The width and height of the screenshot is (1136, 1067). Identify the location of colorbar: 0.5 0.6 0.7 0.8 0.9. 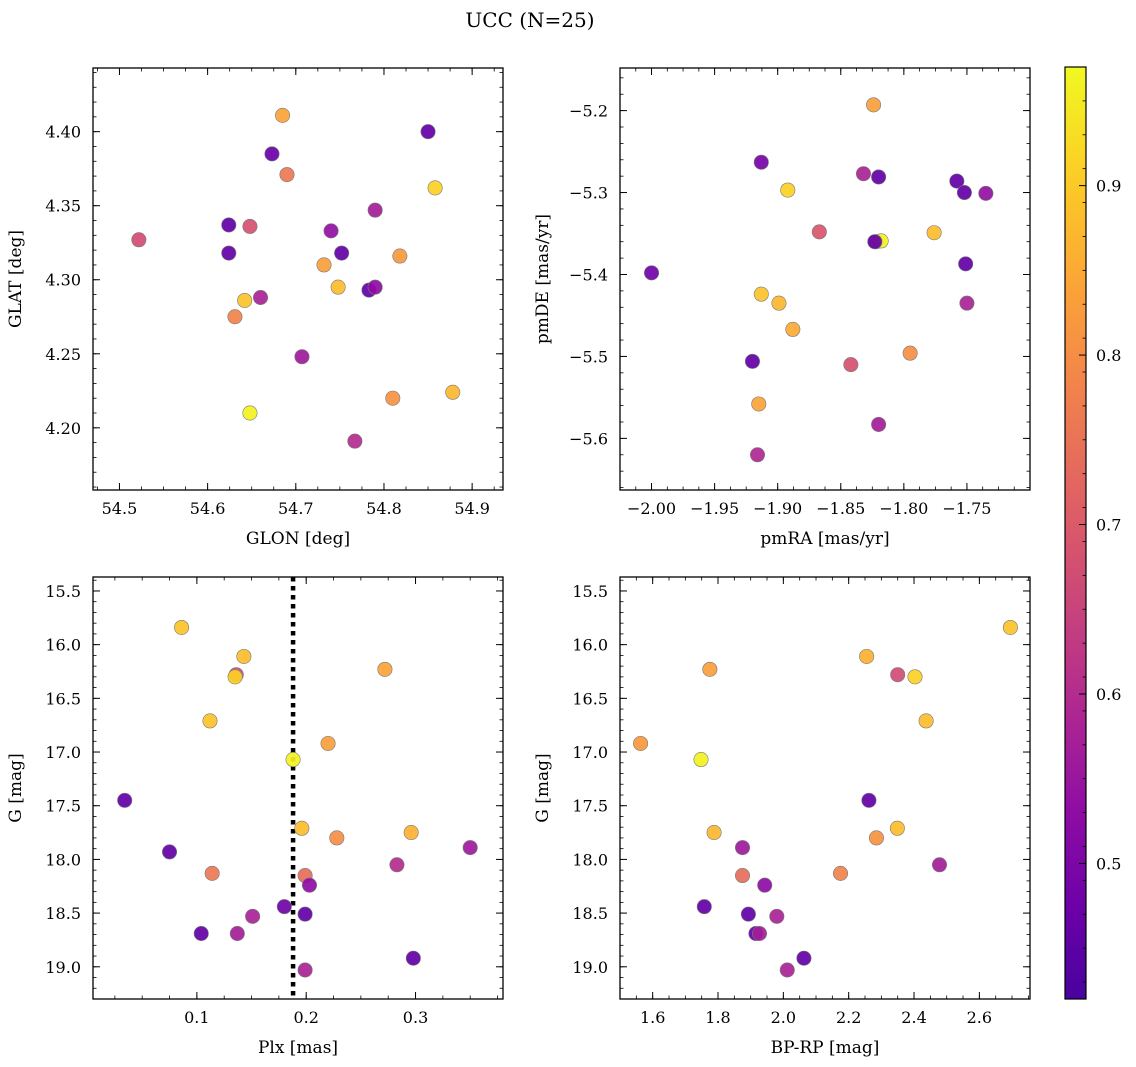
(1092, 533).